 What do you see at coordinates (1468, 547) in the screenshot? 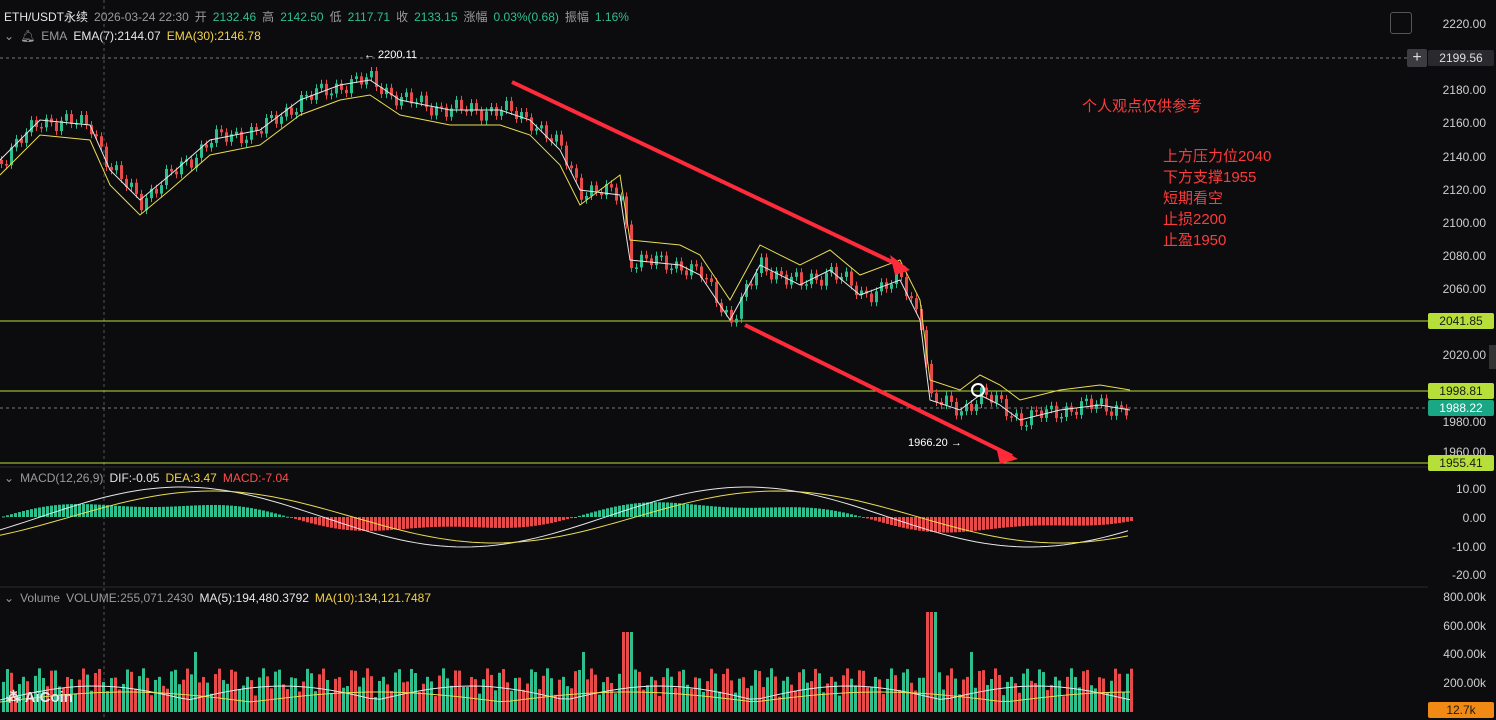
I see `macd-tick: -10.00` at bounding box center [1468, 547].